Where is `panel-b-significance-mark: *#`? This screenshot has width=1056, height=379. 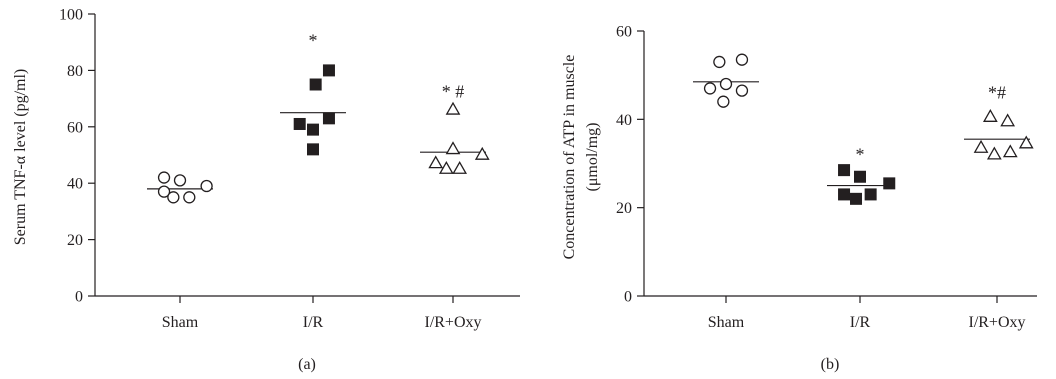
panel-b-significance-mark: *# is located at coordinates (997, 92).